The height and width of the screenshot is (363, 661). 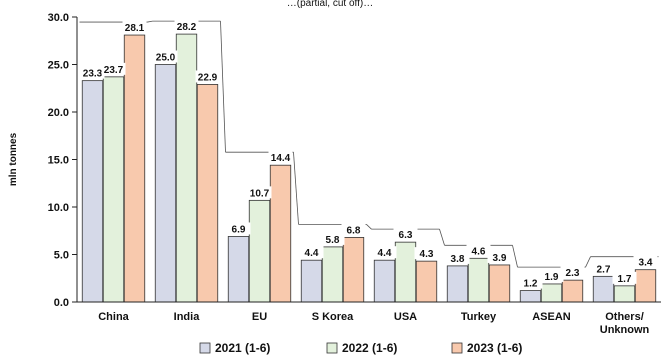 I want to click on data-label: 4.3, so click(x=427, y=254).